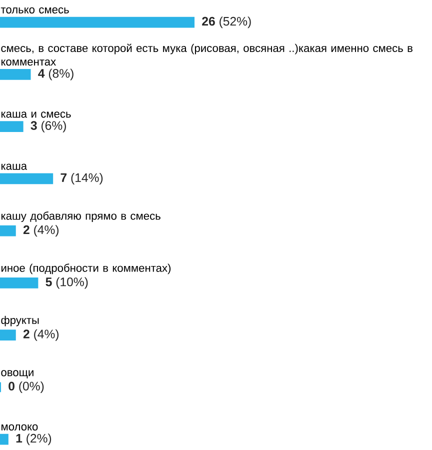 This screenshot has height=450, width=432. Describe the element at coordinates (81, 217) in the screenshot. I see `y-tick-label: кашу добавляю прямо в смесь` at that location.